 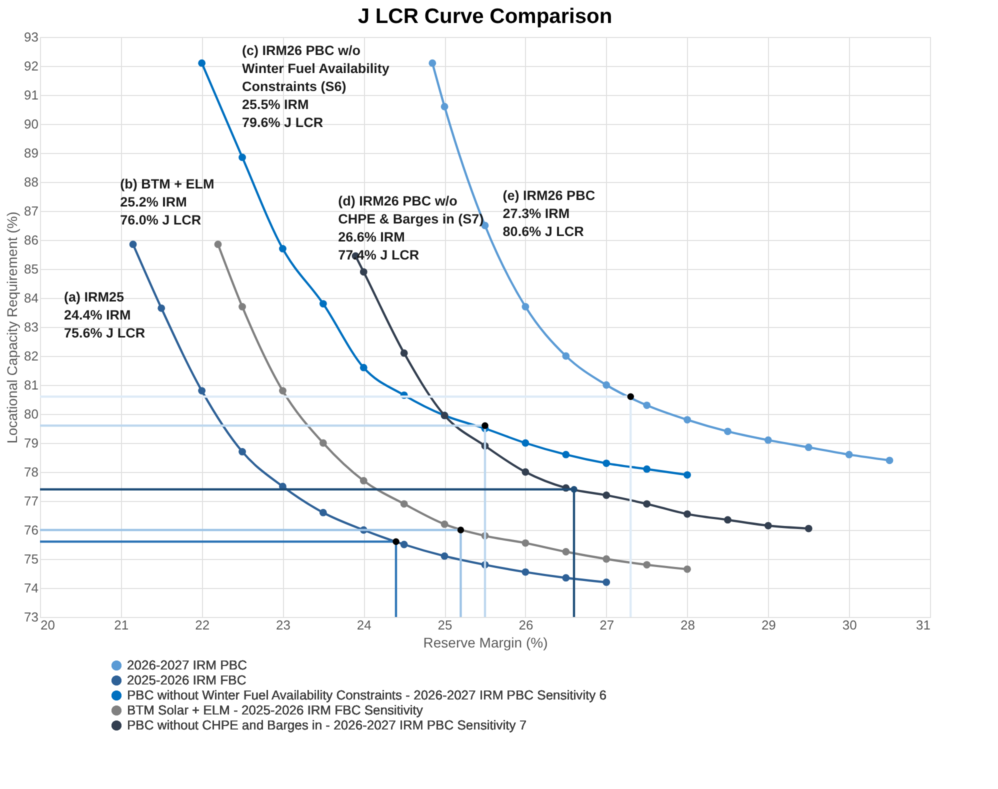 What do you see at coordinates (445, 625) in the screenshot?
I see `x-tick-label: 25` at bounding box center [445, 625].